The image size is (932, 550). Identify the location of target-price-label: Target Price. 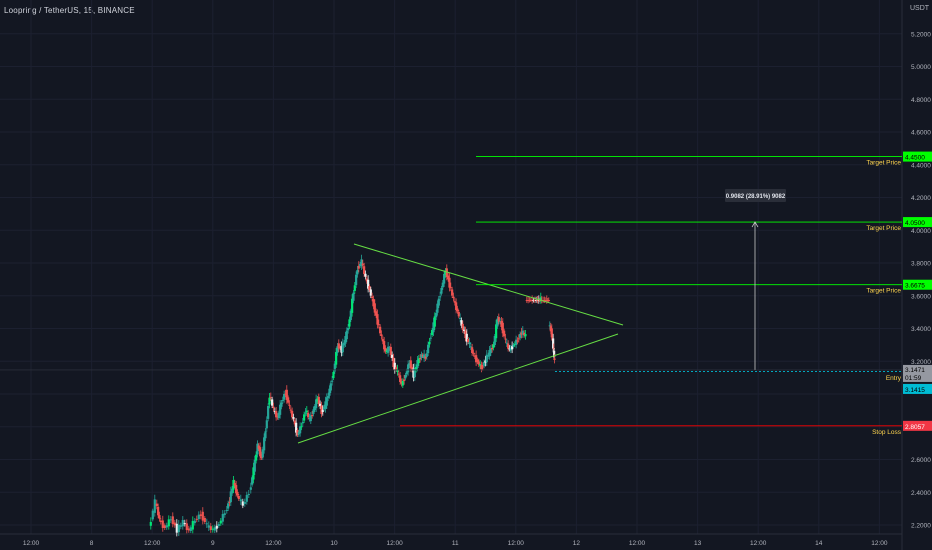
(883, 163).